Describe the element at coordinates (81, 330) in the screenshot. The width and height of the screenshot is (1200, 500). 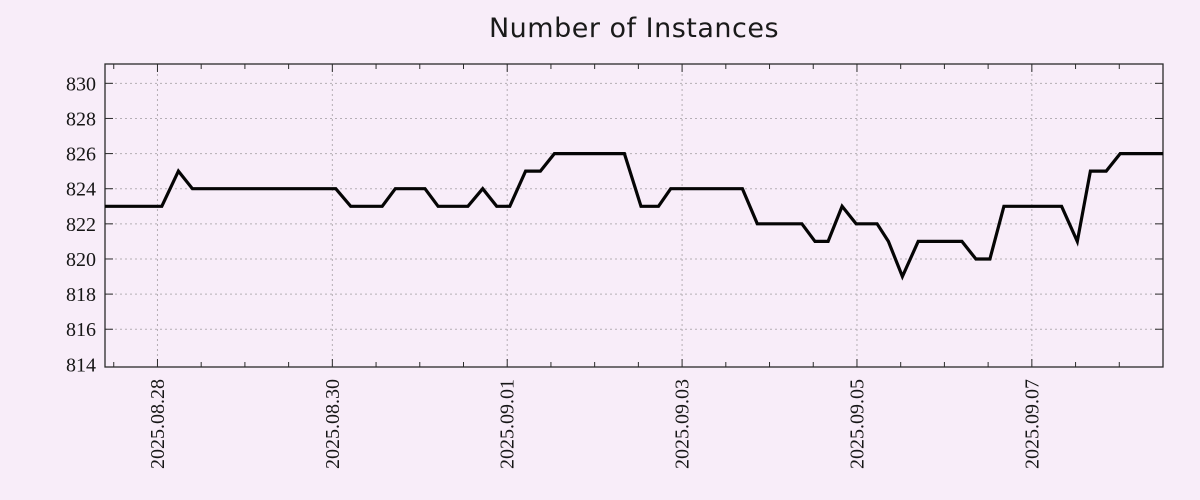
I see `y-tick-label: 816` at that location.